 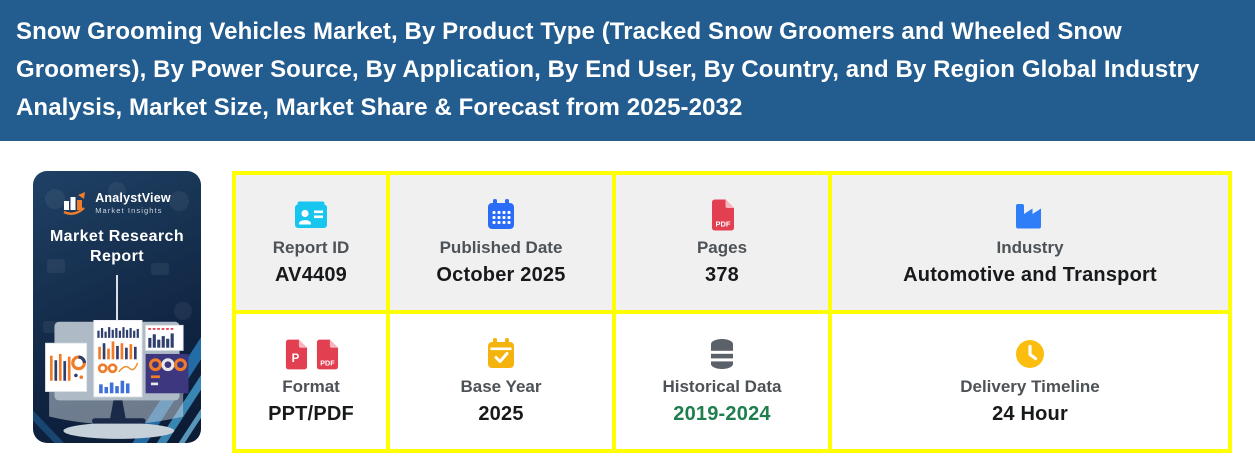 I want to click on ppt-pdf-files-icon: P PDF, so click(x=311, y=354).